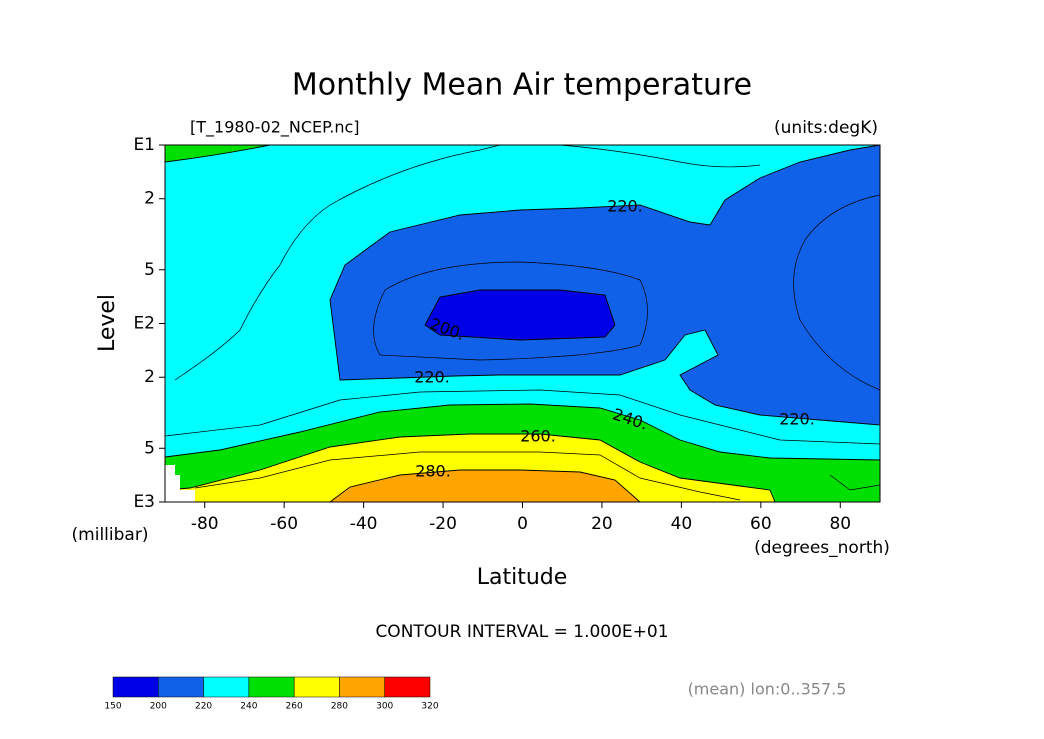  I want to click on subtitle: [T_1980-02_NCEP.nc], so click(275, 128).